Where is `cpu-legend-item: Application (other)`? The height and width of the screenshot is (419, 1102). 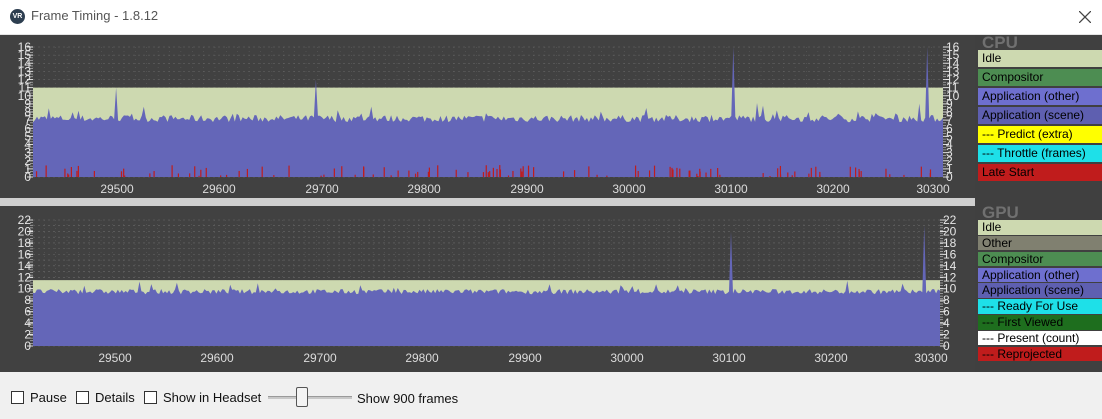
cpu-legend-item: Application (other) is located at coordinates (1040, 96).